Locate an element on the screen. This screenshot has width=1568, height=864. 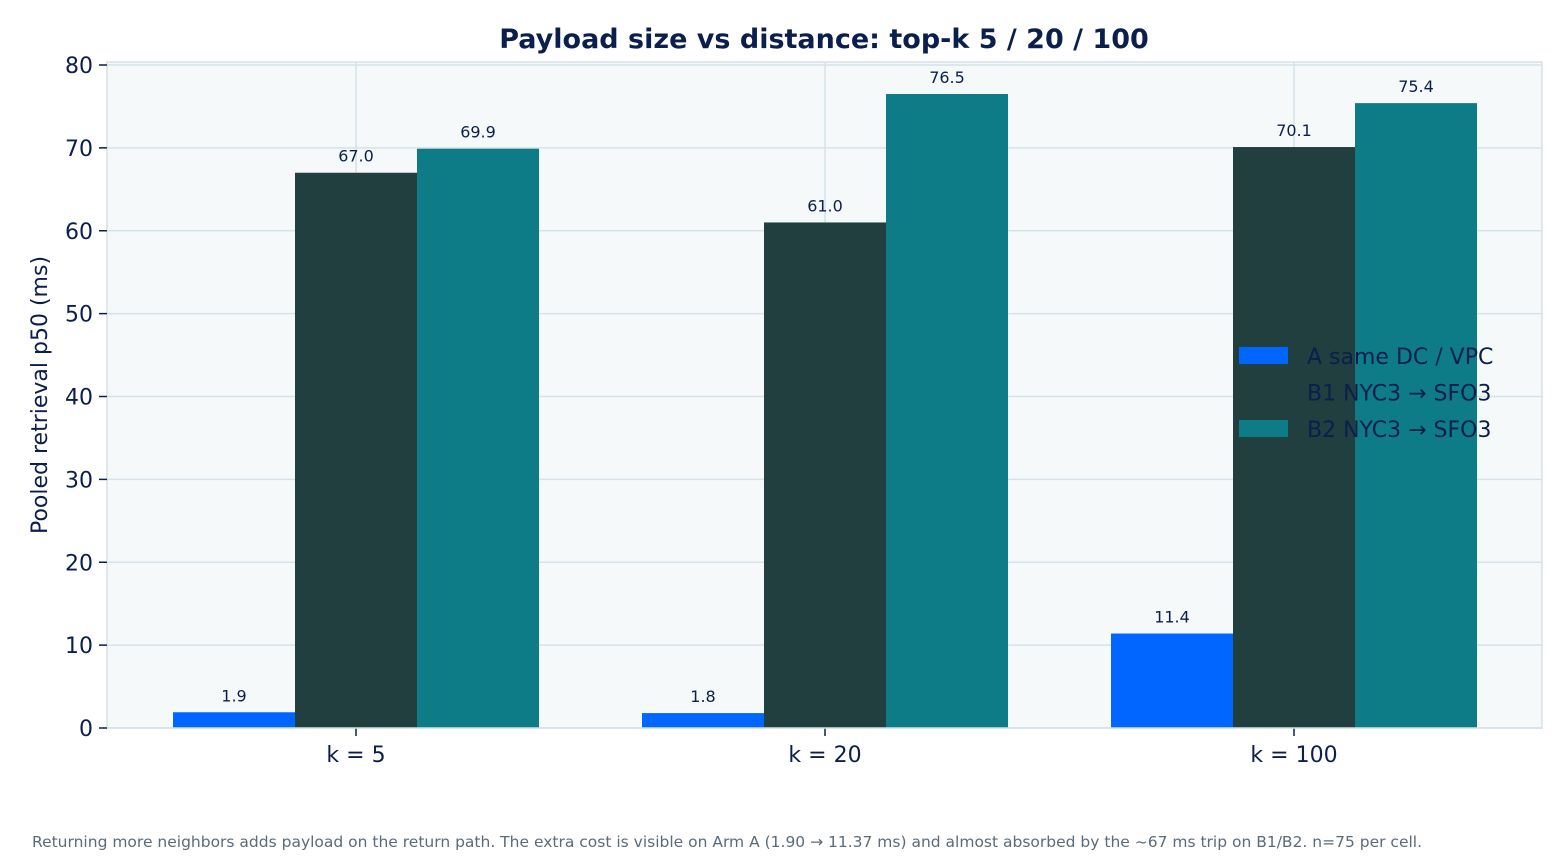
x-tick-label-2: k = 100 is located at coordinates (1293, 755).